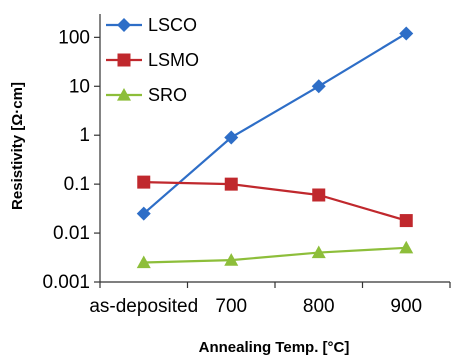 The width and height of the screenshot is (465, 361). What do you see at coordinates (146, 95) in the screenshot?
I see `legend-item-sro: SRO` at bounding box center [146, 95].